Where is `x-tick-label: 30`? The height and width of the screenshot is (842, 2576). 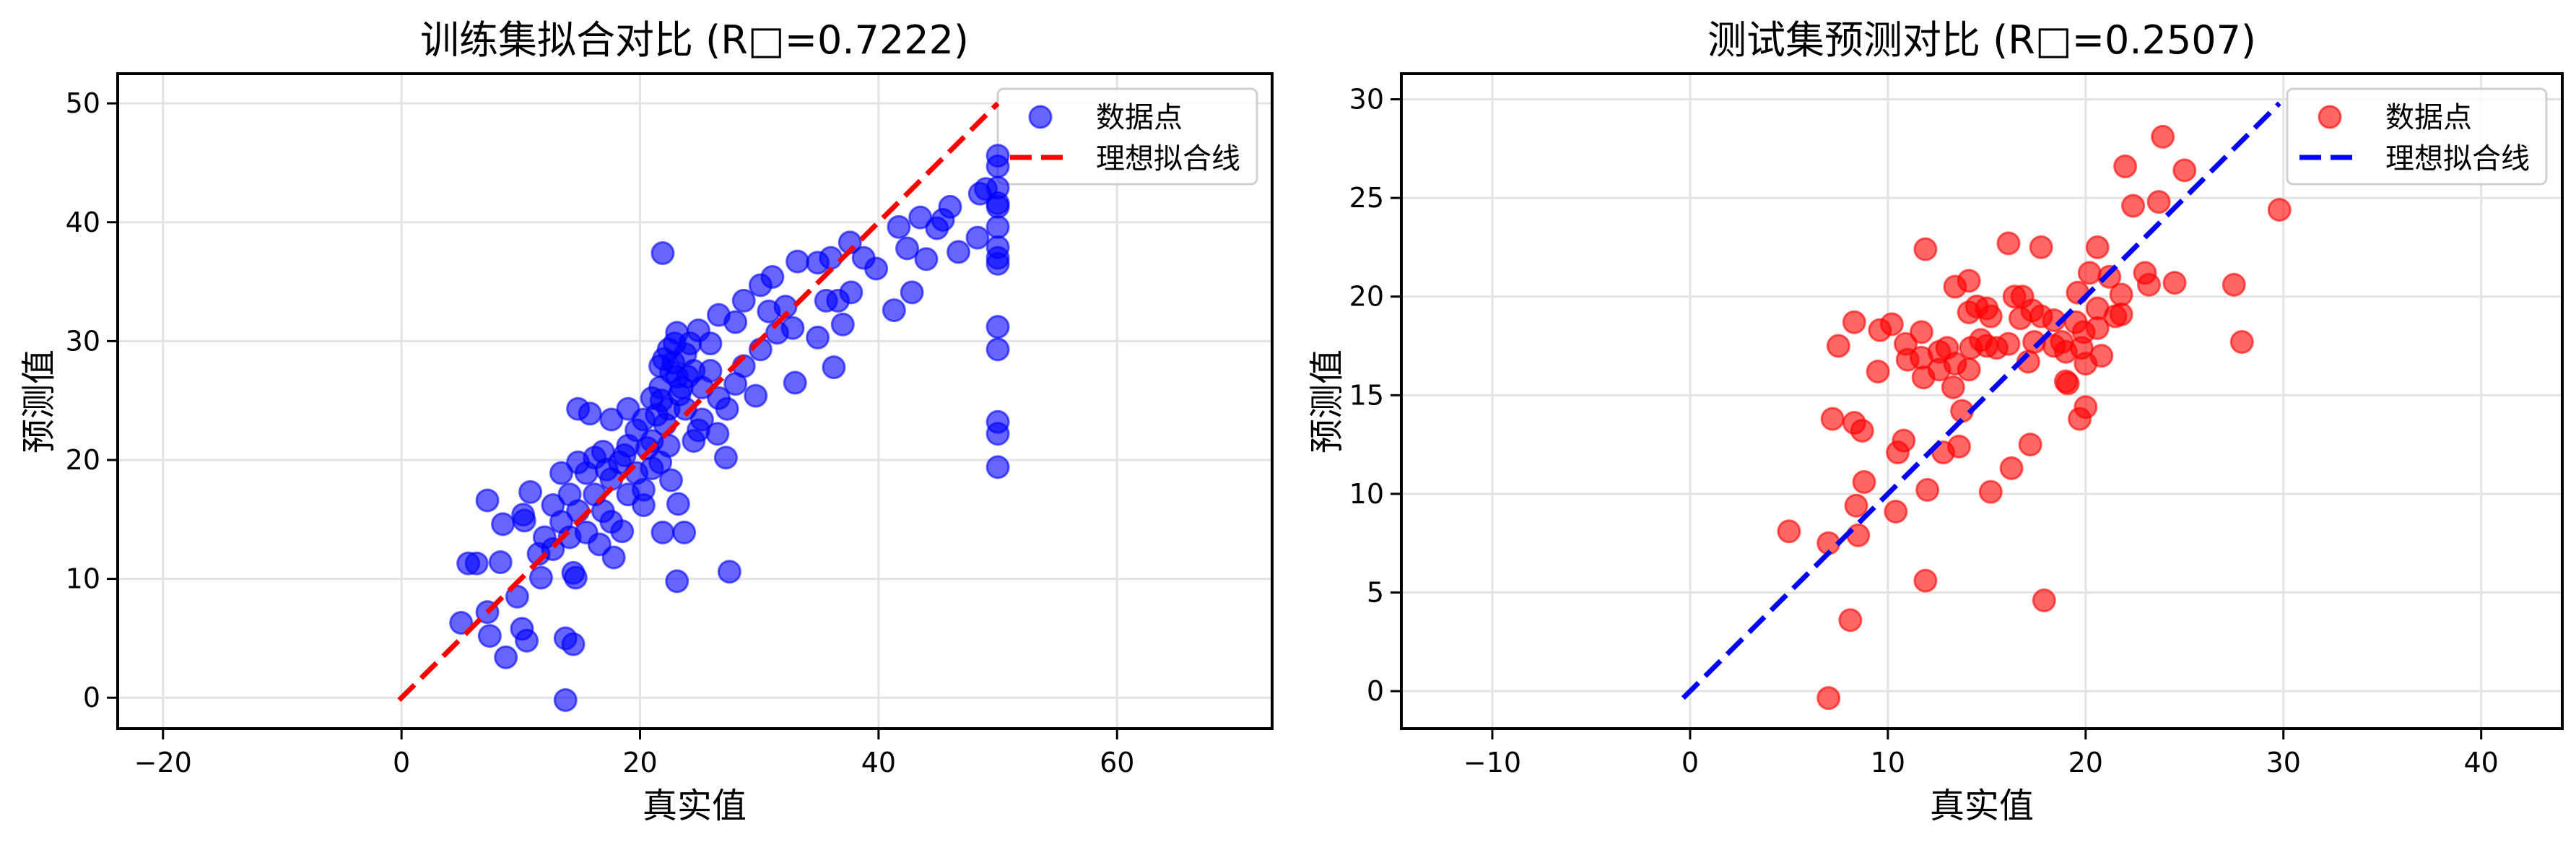 x-tick-label: 30 is located at coordinates (2283, 762).